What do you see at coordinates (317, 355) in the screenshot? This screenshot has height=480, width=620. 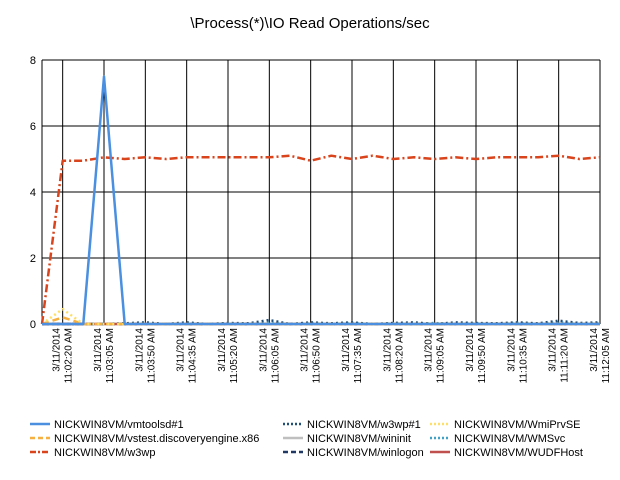 I see `x-tick-time: 11:06:50 AM` at bounding box center [317, 355].